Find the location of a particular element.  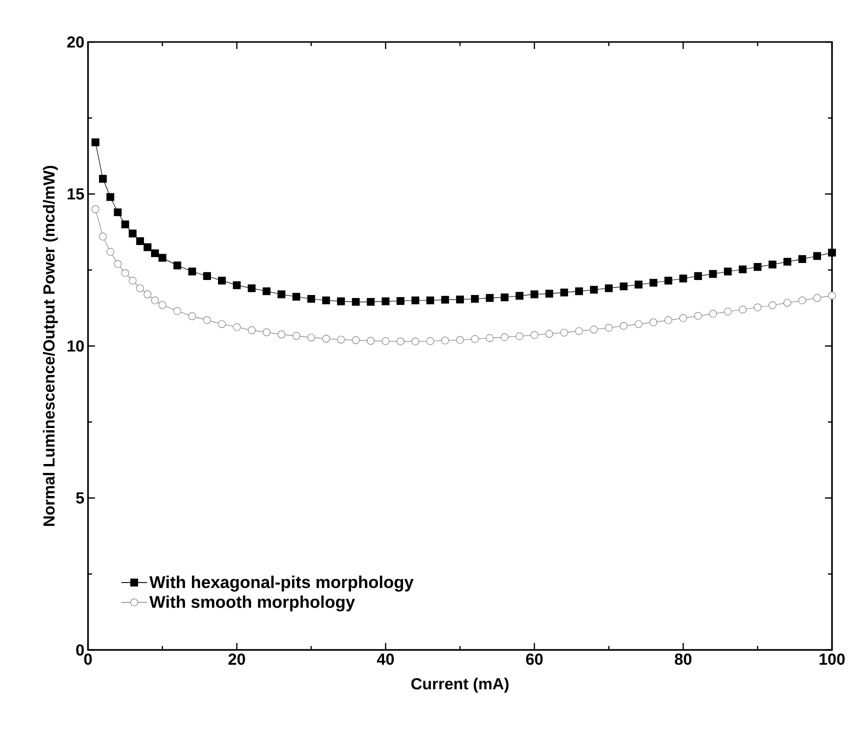

y-tick-label: 15 is located at coordinates (76, 194).